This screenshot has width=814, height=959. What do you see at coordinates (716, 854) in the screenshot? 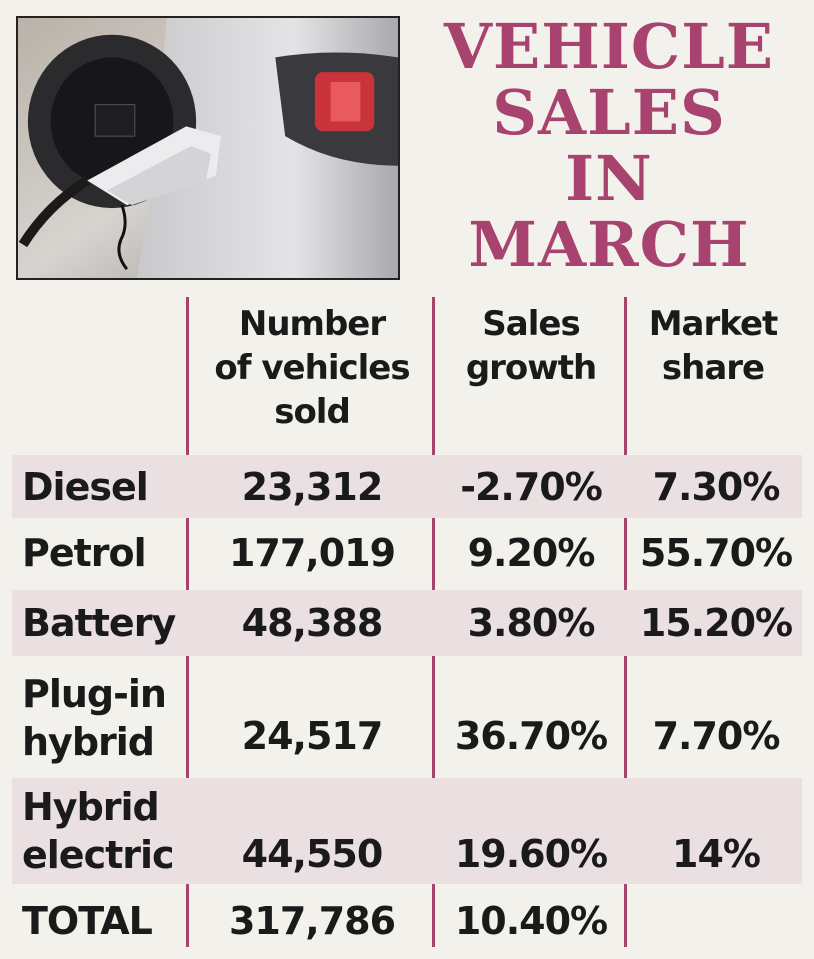
I see `cell-market-share: 14%` at bounding box center [716, 854].